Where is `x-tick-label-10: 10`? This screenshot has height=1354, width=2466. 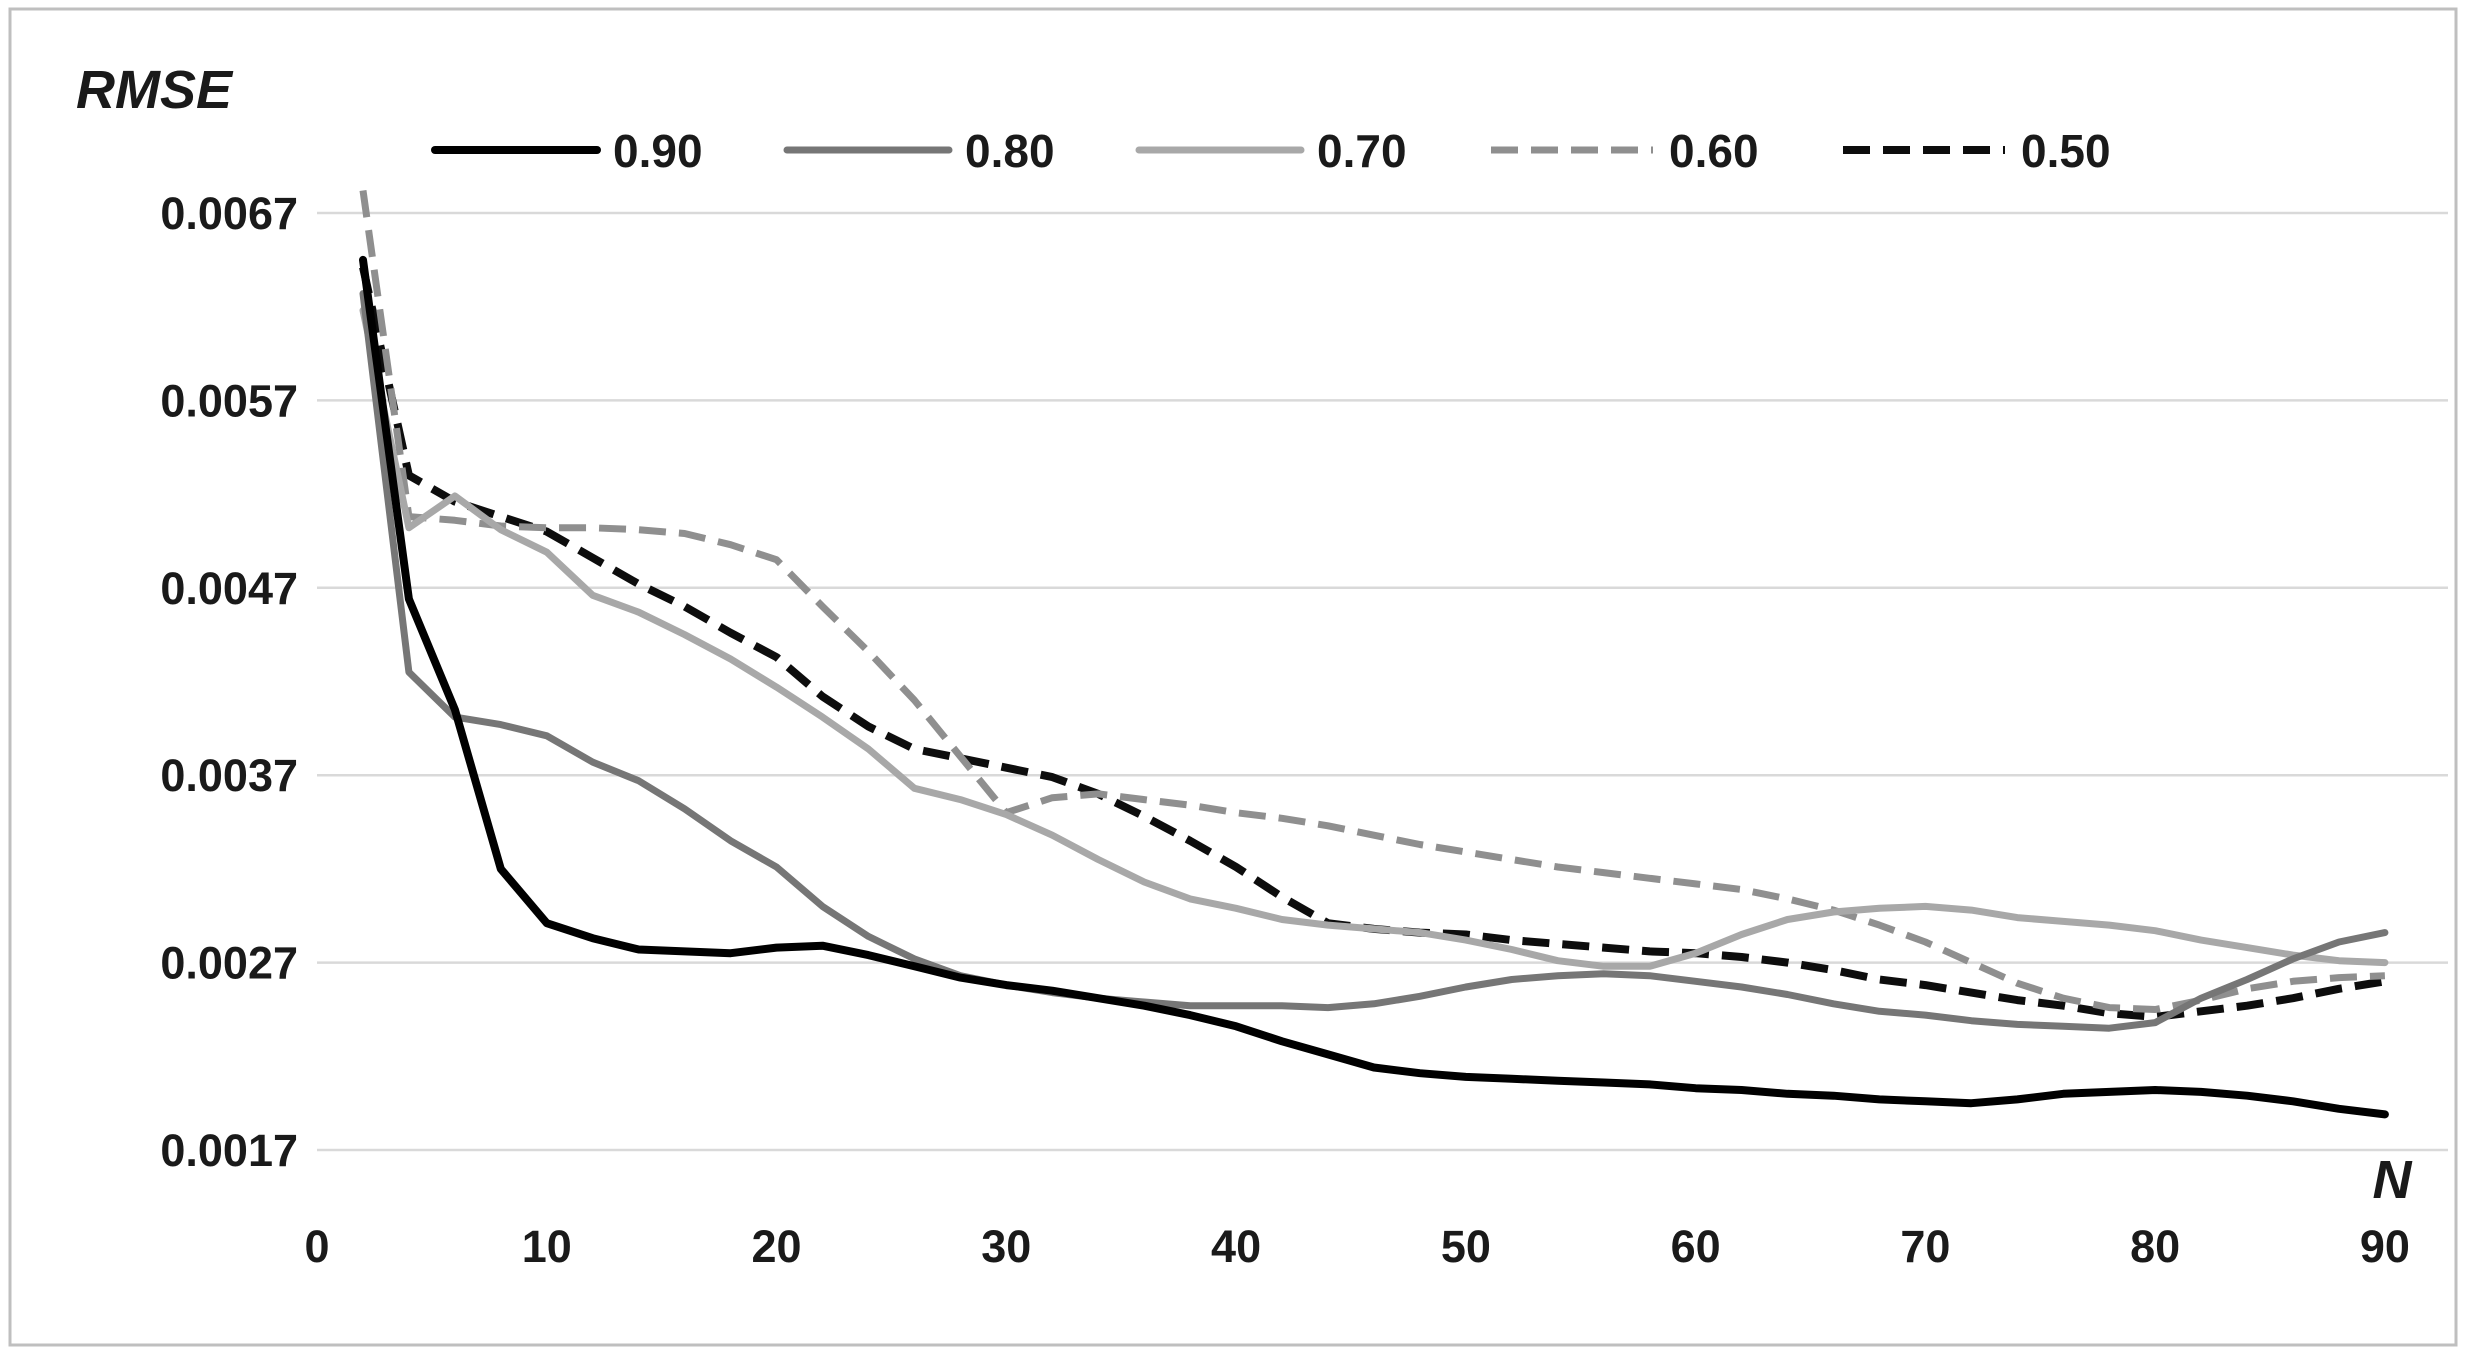 x-tick-label-10: 10 is located at coordinates (547, 1246).